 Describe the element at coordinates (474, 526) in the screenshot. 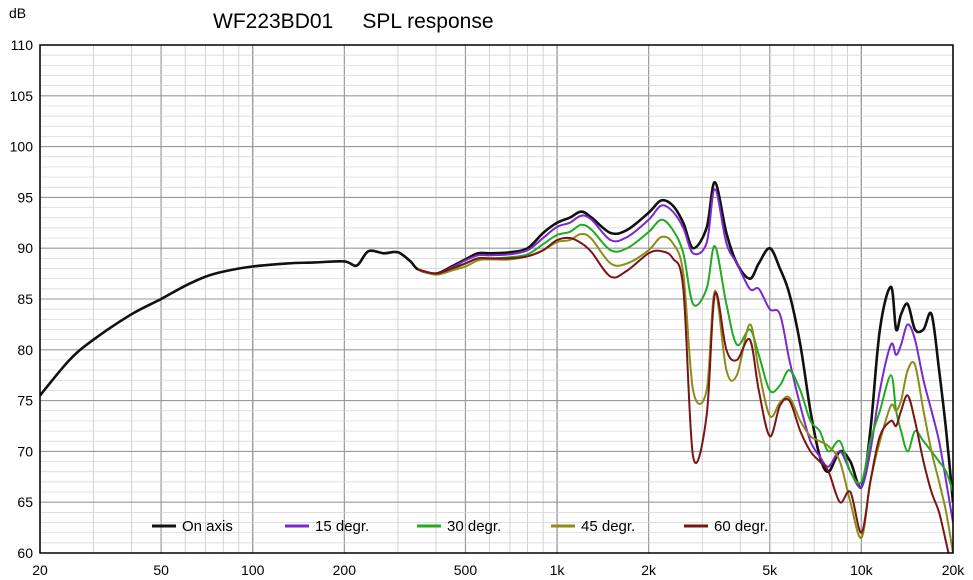

I see `legend-label: 30 degr.` at that location.